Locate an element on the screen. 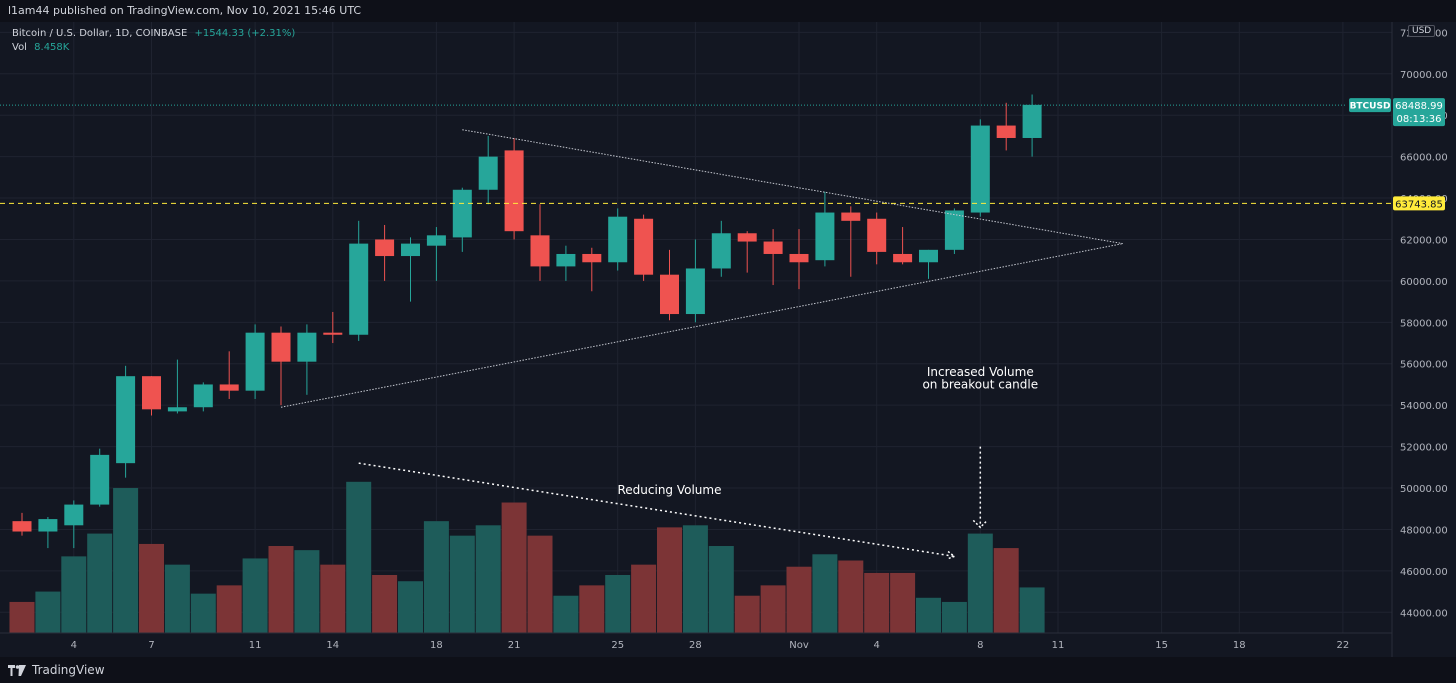 Image resolution: width=1456 pixels, height=683 pixels. x-tick-label: 4 is located at coordinates (877, 645).